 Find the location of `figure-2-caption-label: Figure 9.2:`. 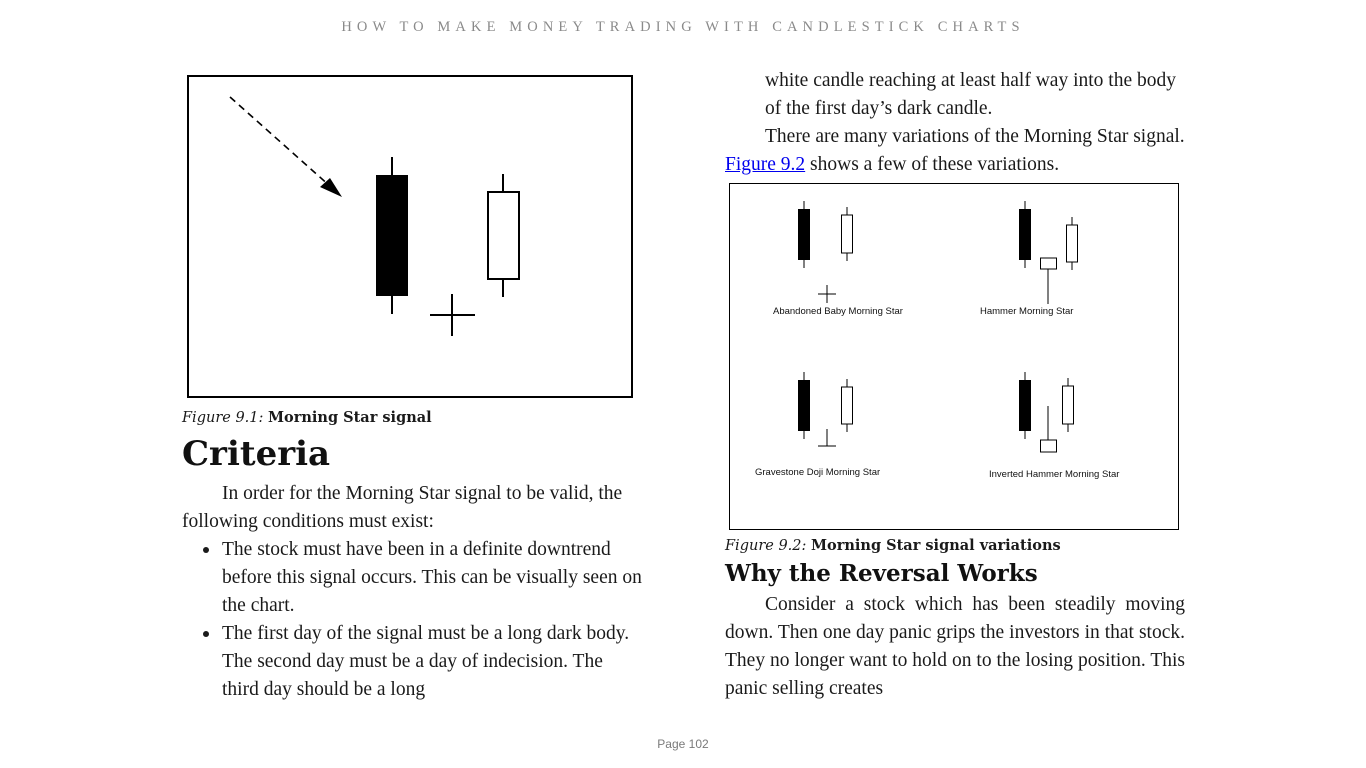

figure-2-caption-label: Figure 9.2: is located at coordinates (766, 546).